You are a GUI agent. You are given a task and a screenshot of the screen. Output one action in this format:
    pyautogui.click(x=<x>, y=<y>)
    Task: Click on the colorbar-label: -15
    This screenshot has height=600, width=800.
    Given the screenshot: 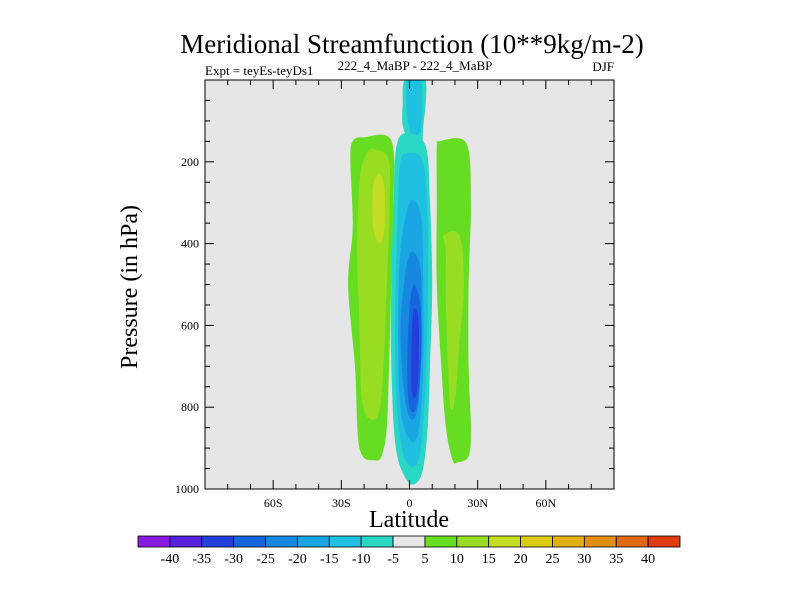 What is the action you would take?
    pyautogui.click(x=329, y=559)
    